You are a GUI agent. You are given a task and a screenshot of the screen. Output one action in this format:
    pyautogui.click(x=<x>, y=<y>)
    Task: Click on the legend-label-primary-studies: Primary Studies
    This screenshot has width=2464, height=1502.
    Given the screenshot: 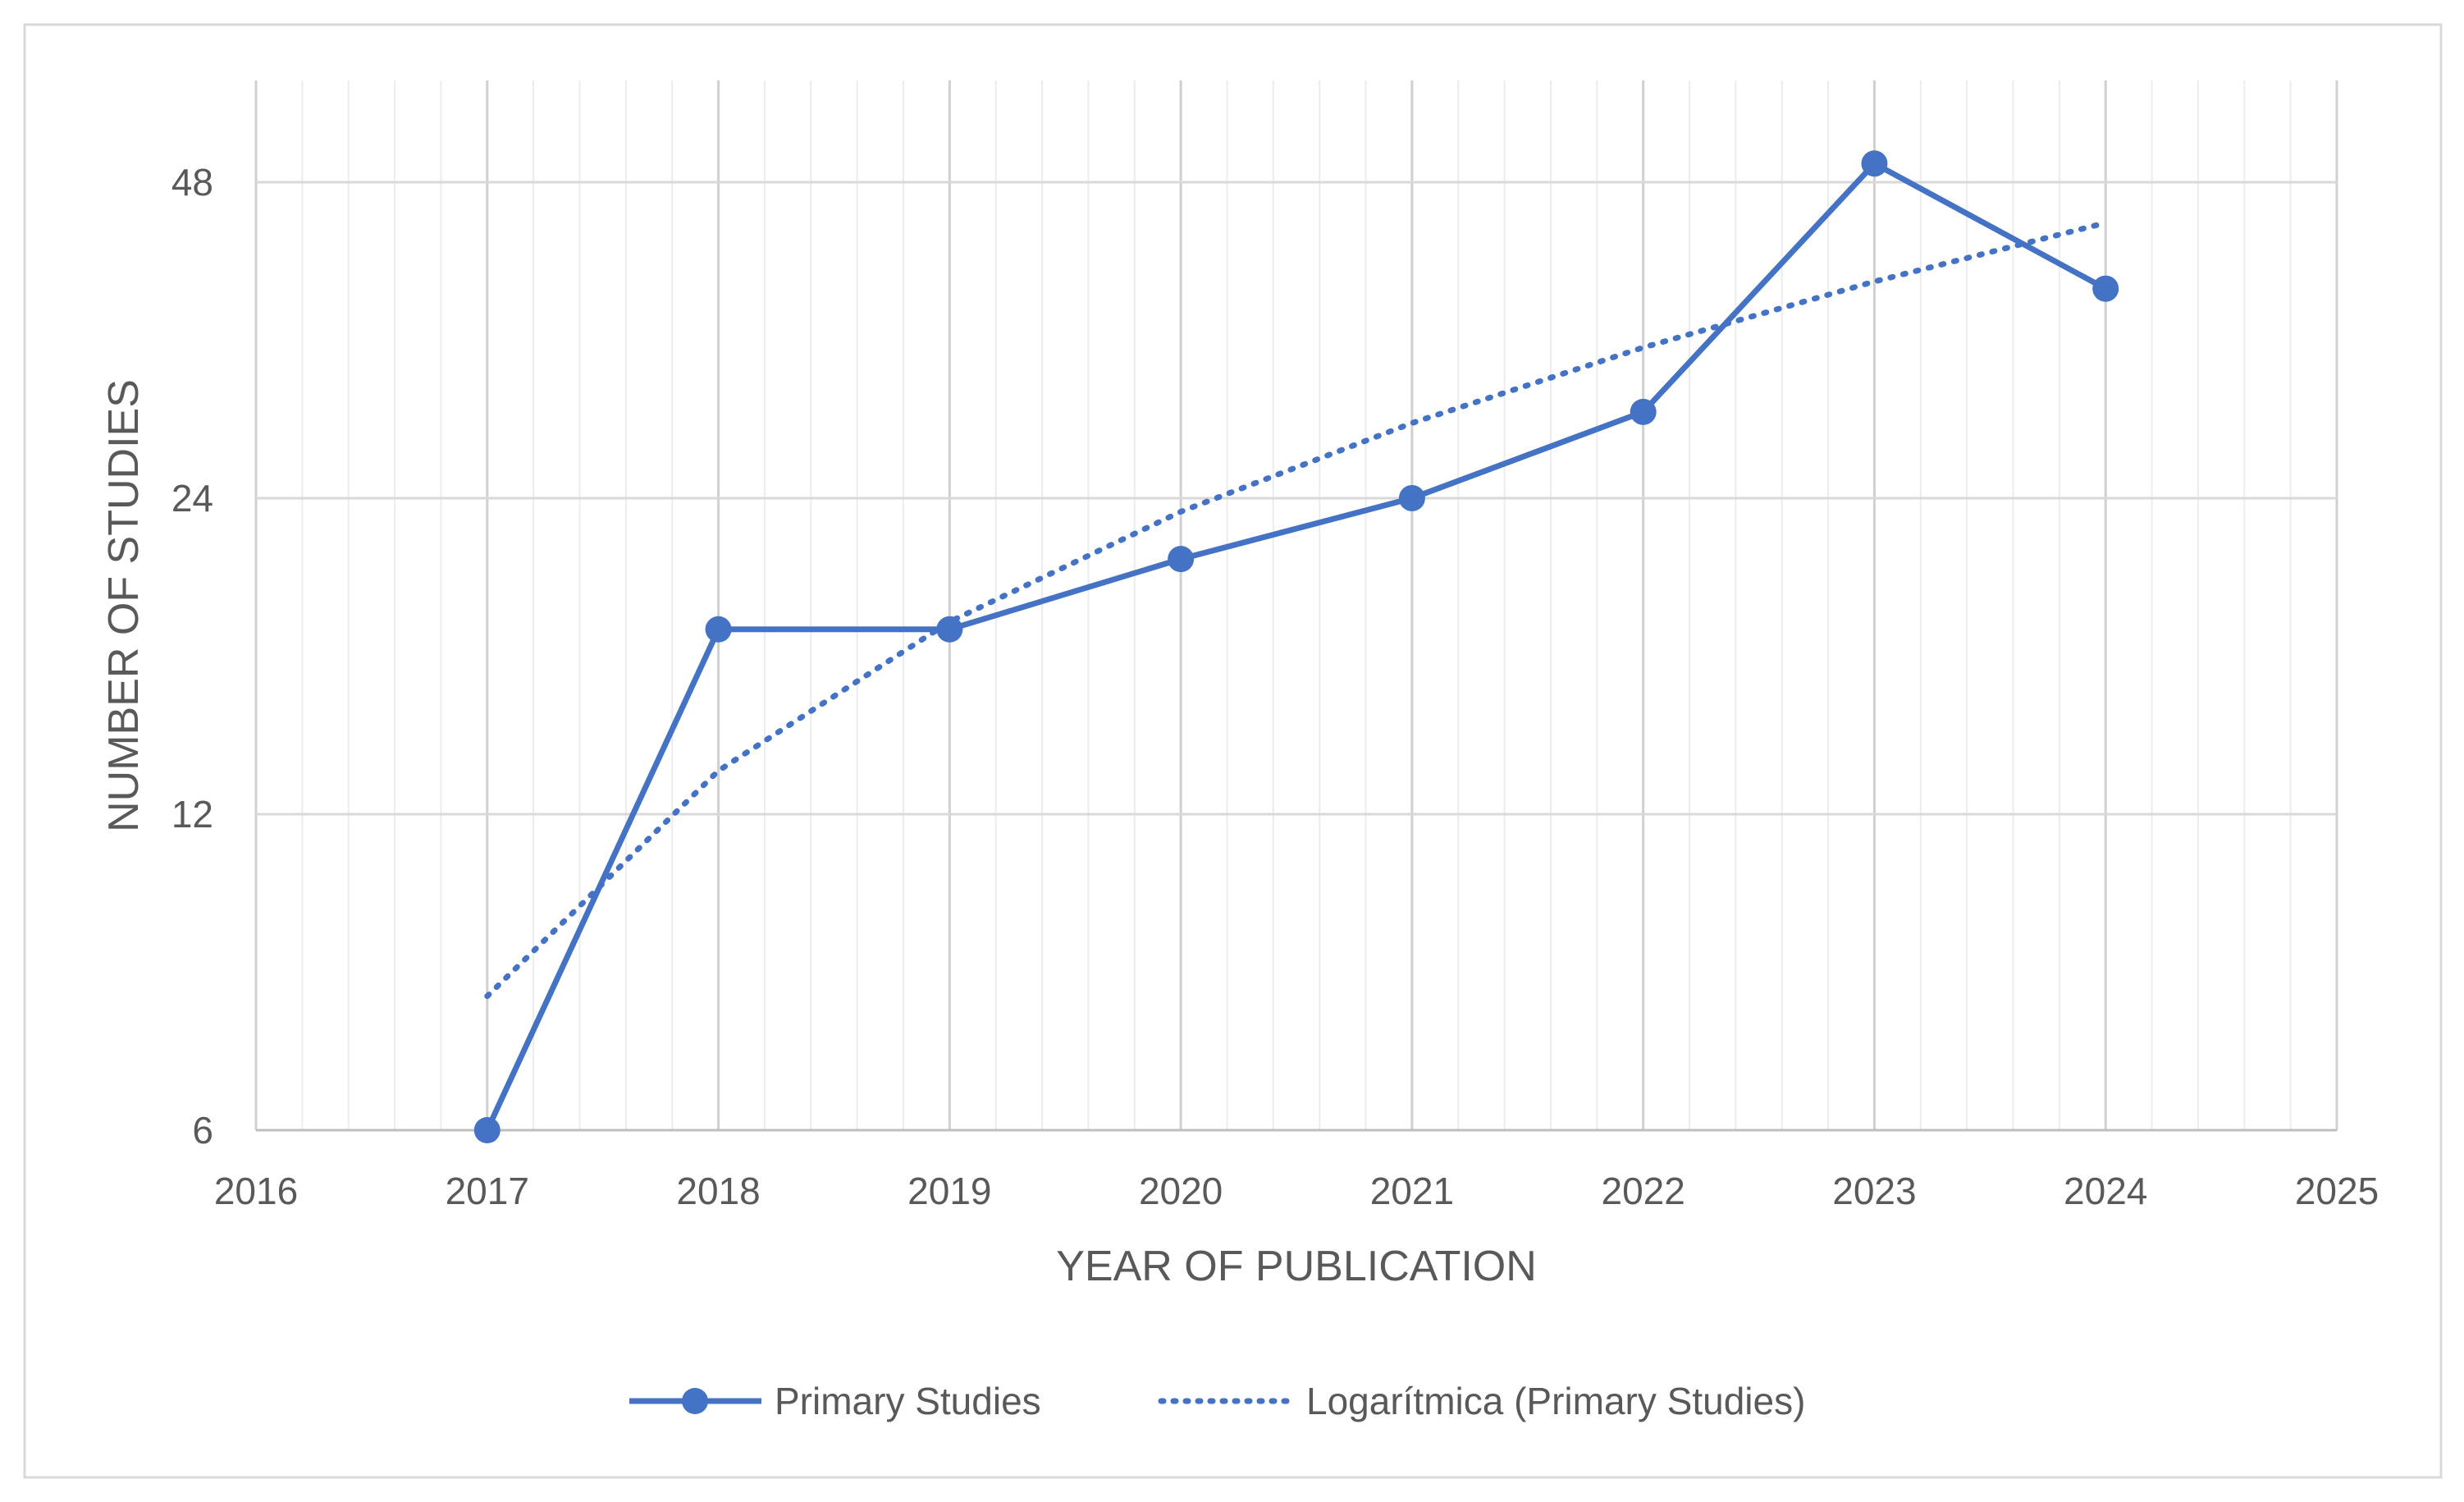 What is the action you would take?
    pyautogui.click(x=908, y=1401)
    